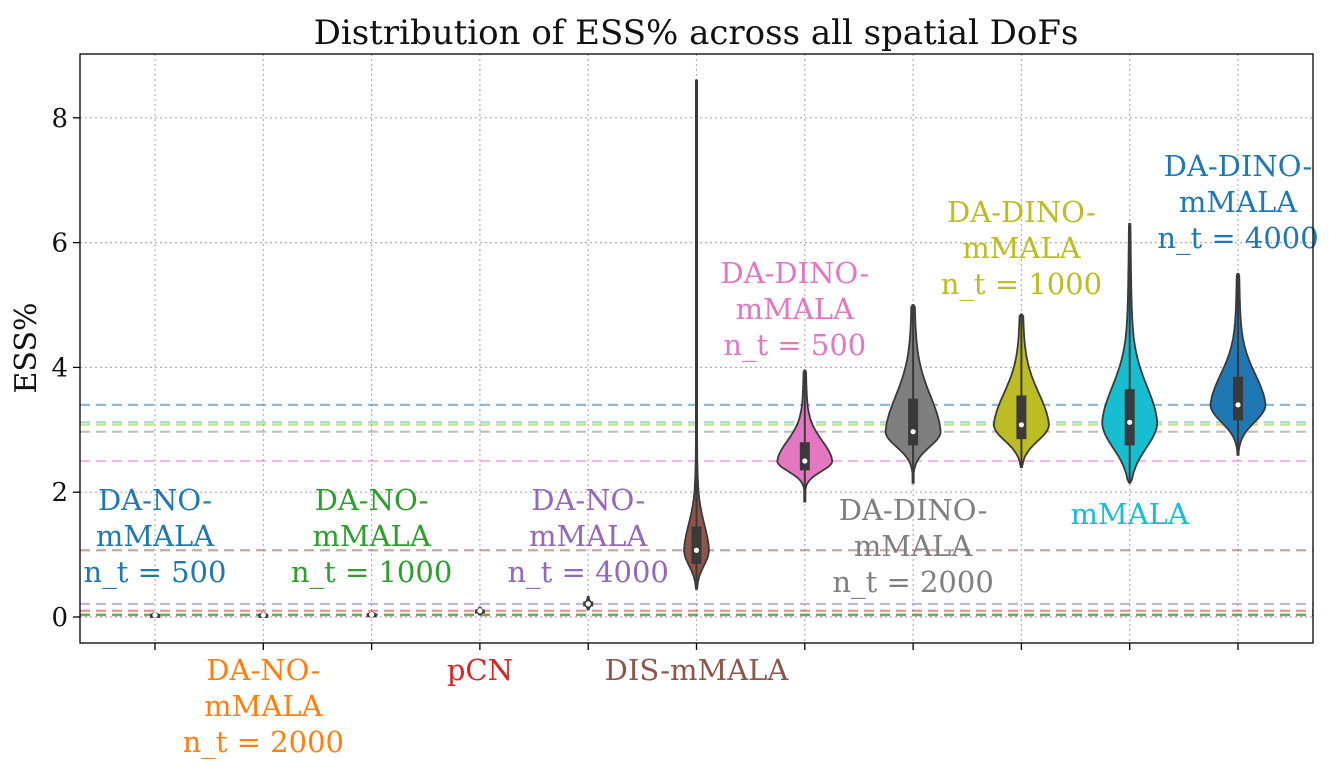  I want to click on y-tick-label: 2, so click(59, 493).